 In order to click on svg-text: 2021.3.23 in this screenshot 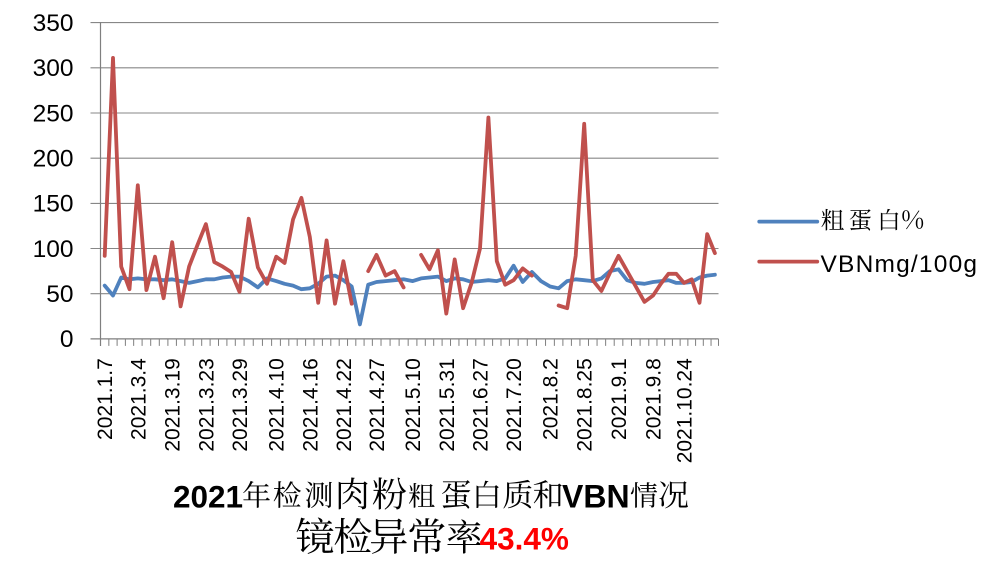, I will do `click(206, 404)`.